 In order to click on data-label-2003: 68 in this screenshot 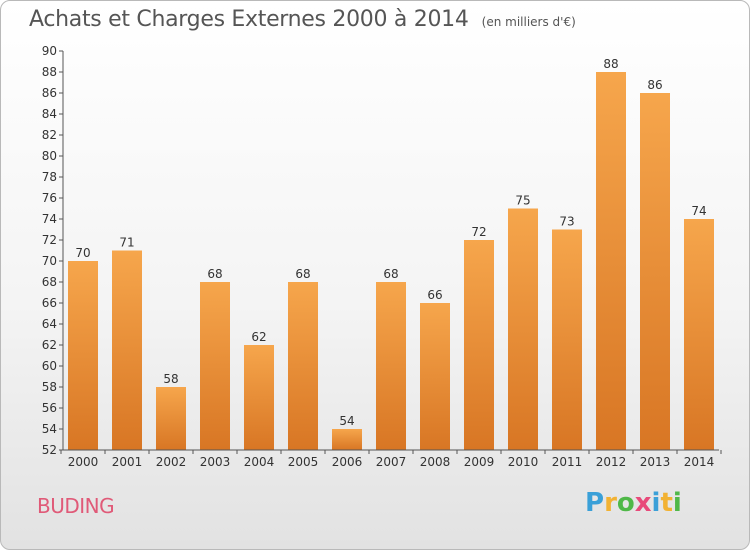, I will do `click(214, 274)`.